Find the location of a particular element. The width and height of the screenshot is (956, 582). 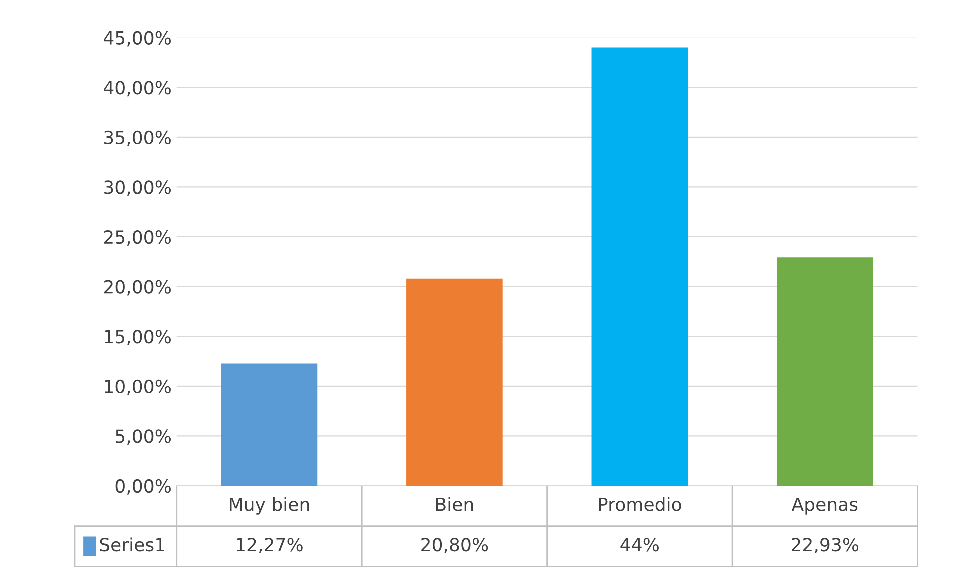

data-label: 12,27% is located at coordinates (270, 546).